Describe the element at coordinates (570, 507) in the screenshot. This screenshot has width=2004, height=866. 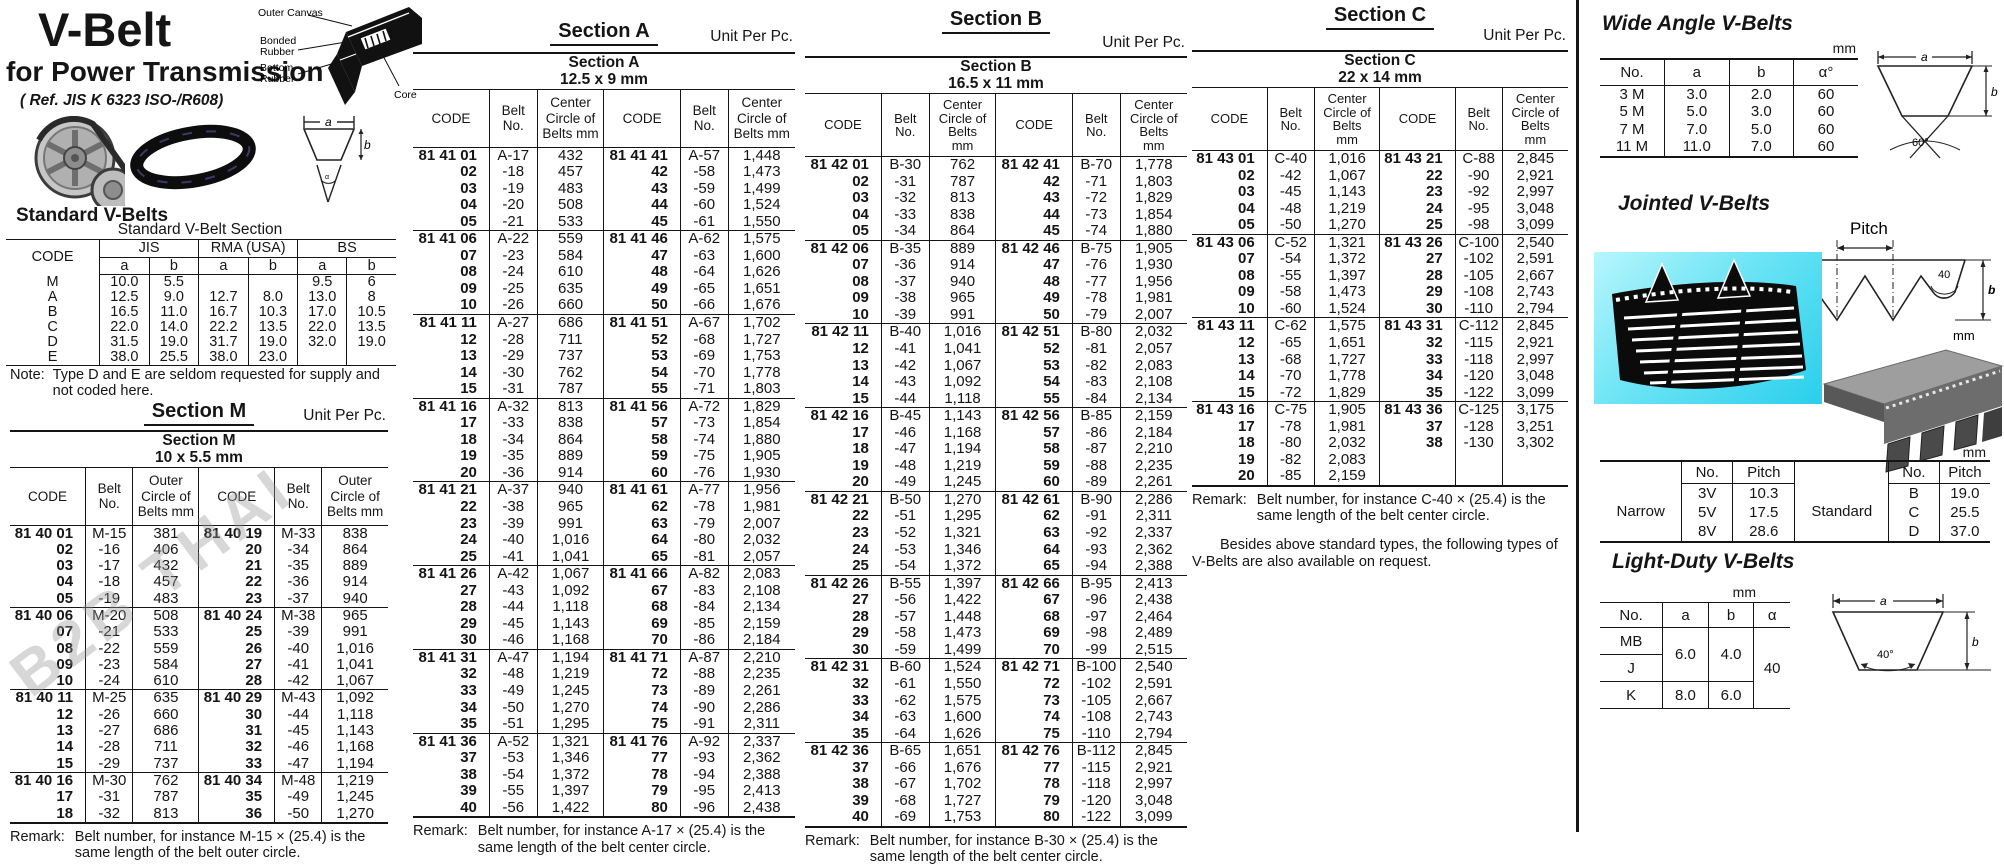
I see `cell: 965` at that location.